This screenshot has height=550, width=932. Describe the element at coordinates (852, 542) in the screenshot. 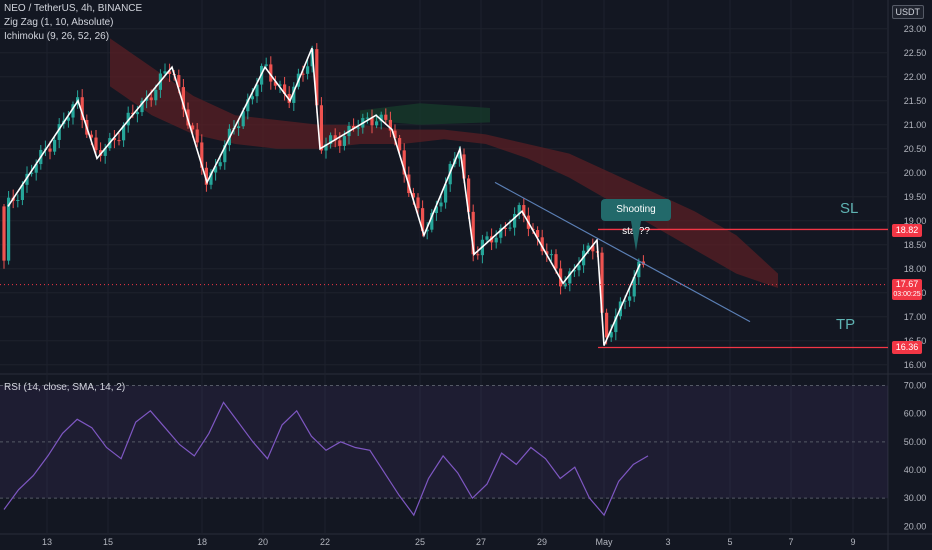

I see `time-tick-label: 9` at that location.